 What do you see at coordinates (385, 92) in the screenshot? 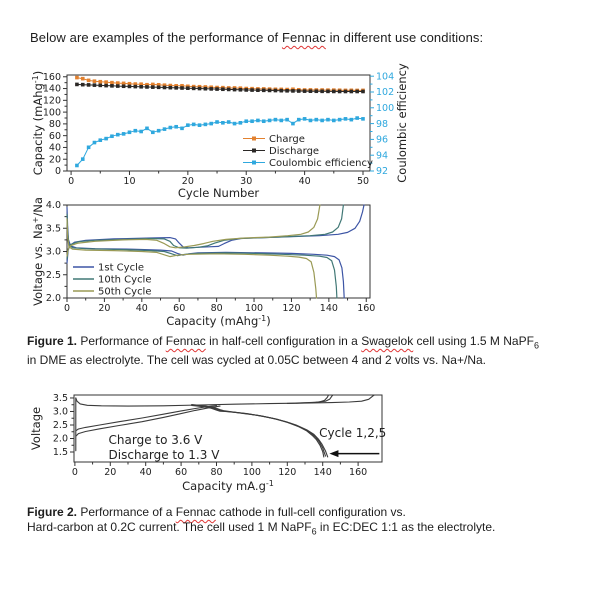
I see `svg-text: 102` at bounding box center [385, 92].